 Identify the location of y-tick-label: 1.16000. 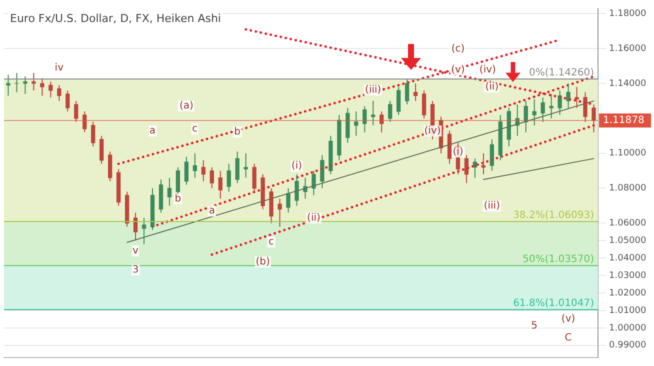
(627, 49).